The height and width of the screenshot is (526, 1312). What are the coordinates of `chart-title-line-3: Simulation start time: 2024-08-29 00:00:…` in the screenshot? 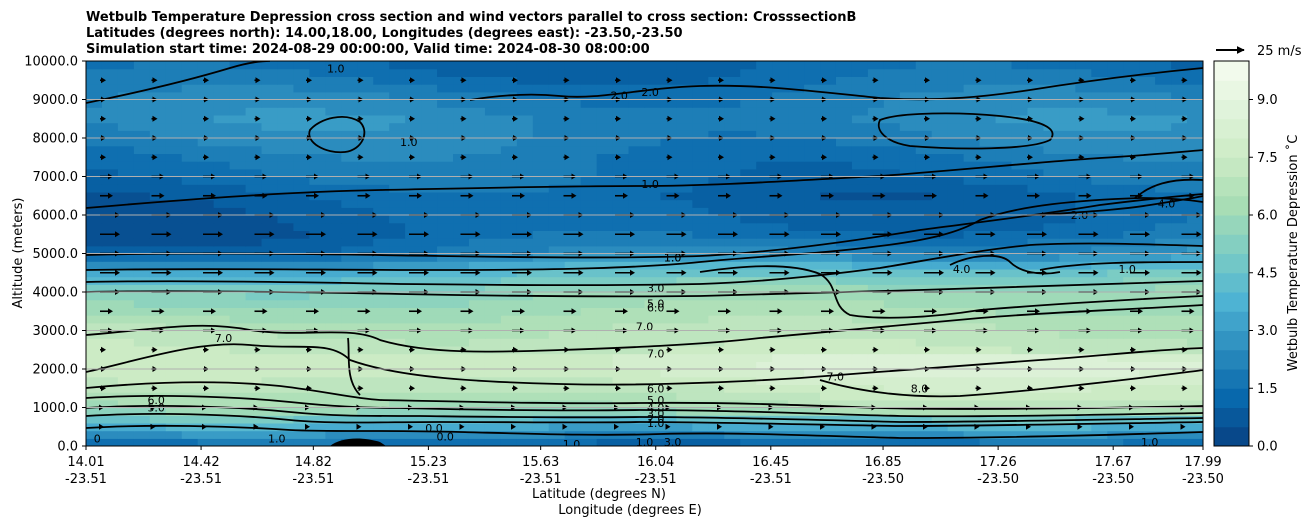 It's located at (368, 49).